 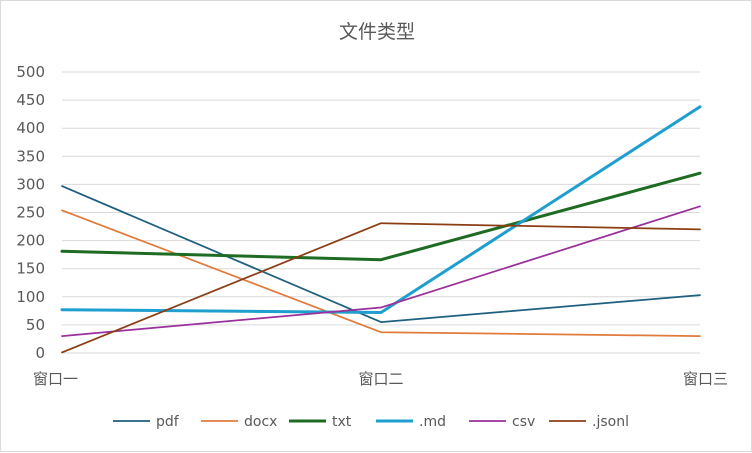 I want to click on y-tick-label: 300, so click(x=30, y=184).